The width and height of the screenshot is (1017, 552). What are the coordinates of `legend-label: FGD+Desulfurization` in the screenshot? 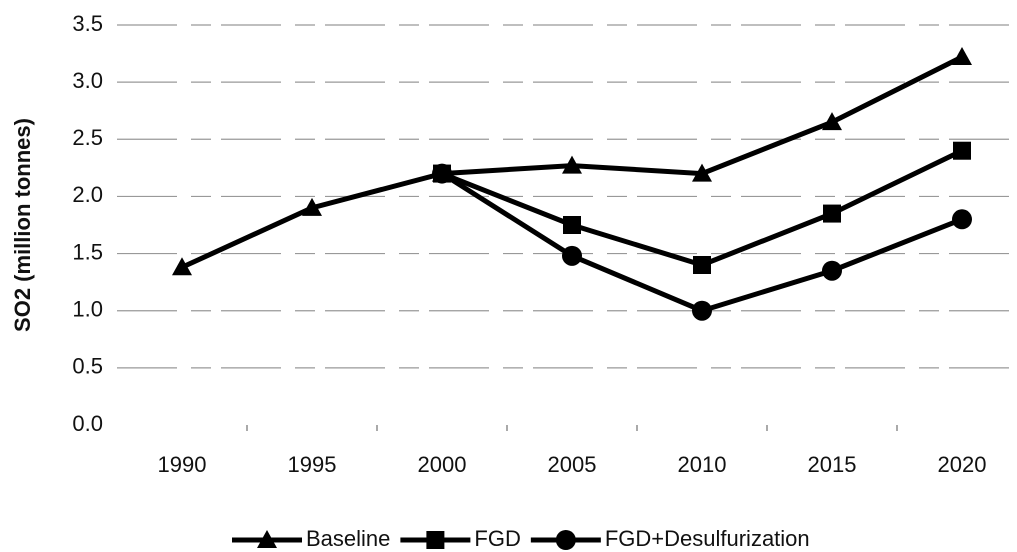 It's located at (707, 538).